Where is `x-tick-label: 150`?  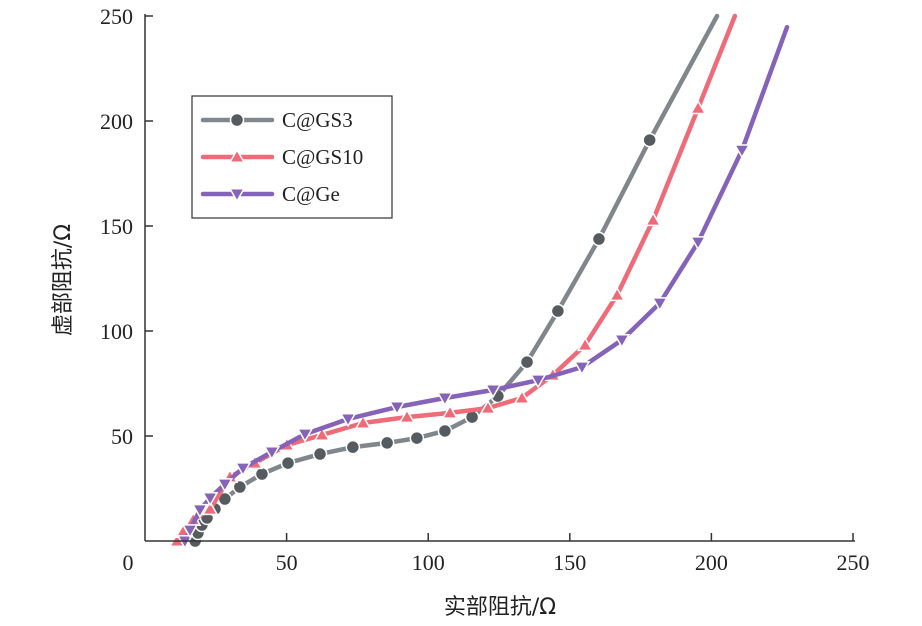 x-tick-label: 150 is located at coordinates (569, 562).